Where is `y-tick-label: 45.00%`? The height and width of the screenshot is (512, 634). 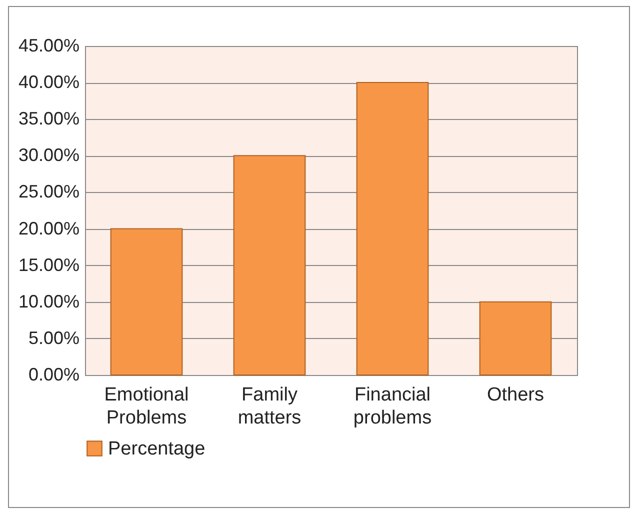
y-tick-label: 45.00% is located at coordinates (49, 46).